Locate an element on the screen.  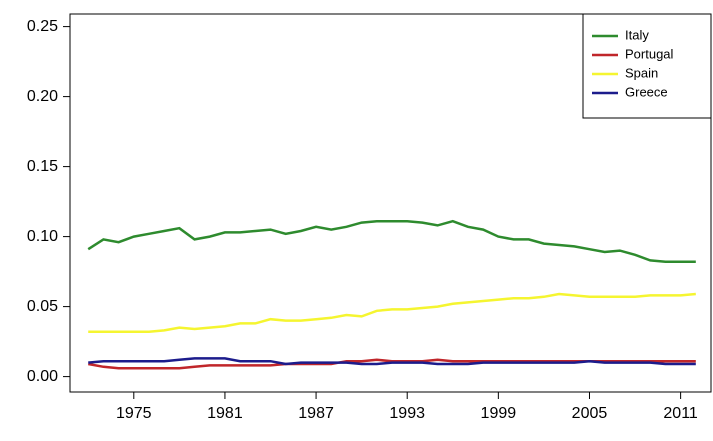
x-tick-label: 1993 is located at coordinates (407, 413).